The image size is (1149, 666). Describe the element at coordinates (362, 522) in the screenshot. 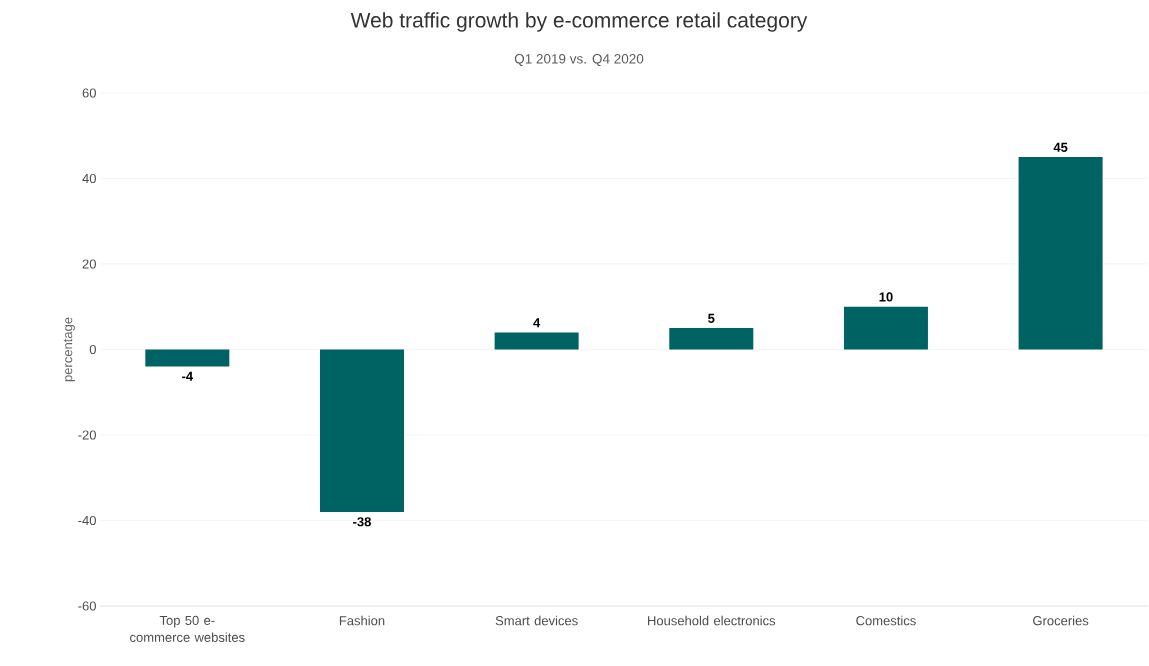

I see `data-label: -38` at that location.